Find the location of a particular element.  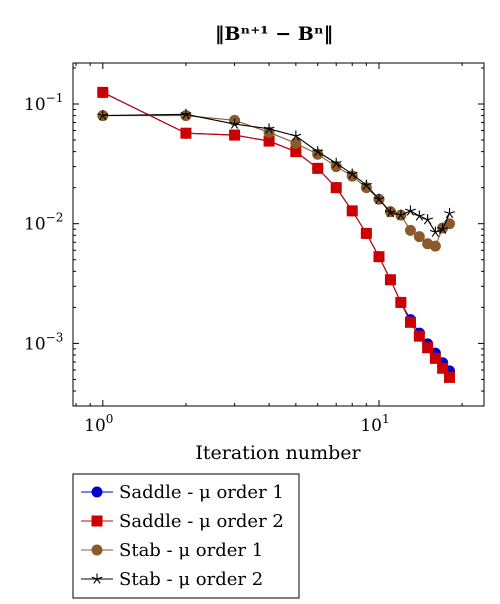

chart-title-text: ‖Bⁿ⁺¹ − Bⁿ‖ is located at coordinates (274, 34).